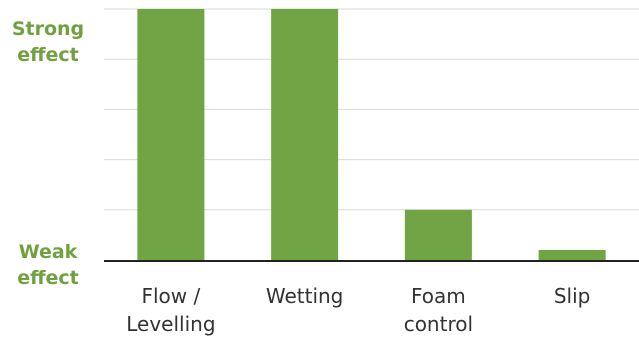 The height and width of the screenshot is (338, 639). Describe the element at coordinates (48, 278) in the screenshot. I see `y-label-weak-line2: effect` at that location.